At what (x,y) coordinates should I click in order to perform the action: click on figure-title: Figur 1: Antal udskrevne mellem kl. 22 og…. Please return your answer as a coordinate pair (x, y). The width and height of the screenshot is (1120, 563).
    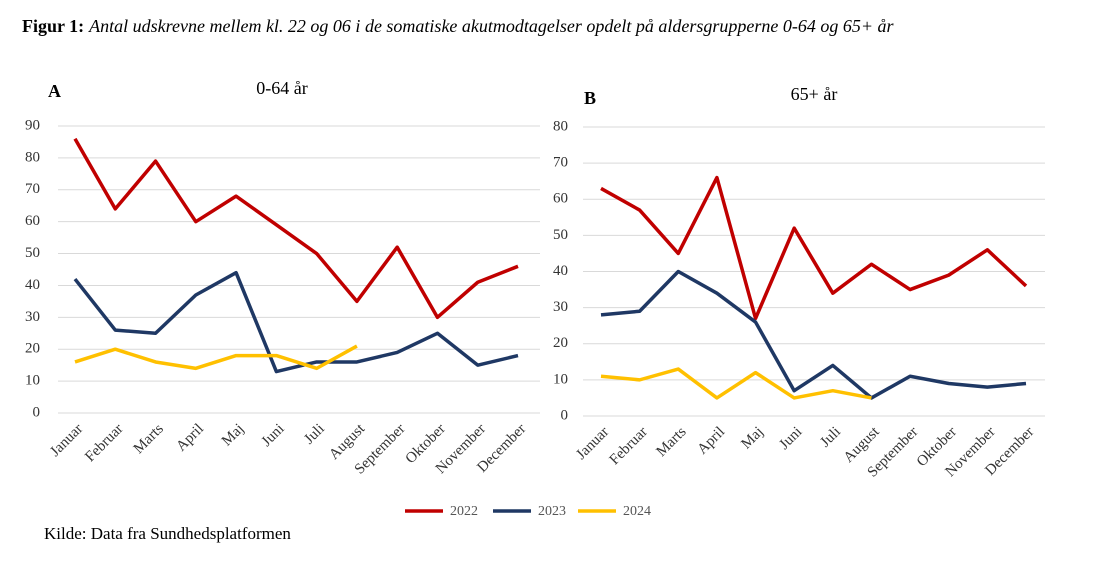
    Looking at the image, I should click on (458, 26).